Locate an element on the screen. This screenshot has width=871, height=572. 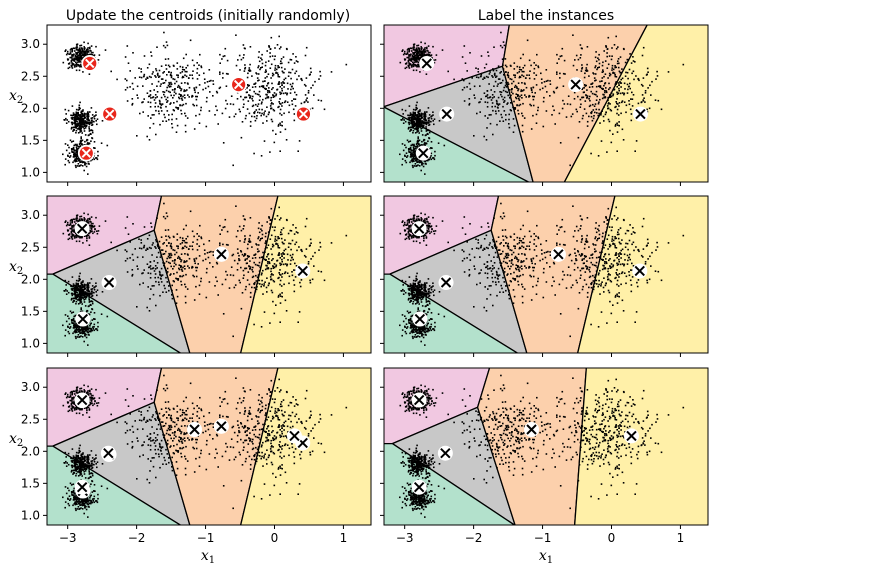
centroid-marker is located at coordinates (86, 153).